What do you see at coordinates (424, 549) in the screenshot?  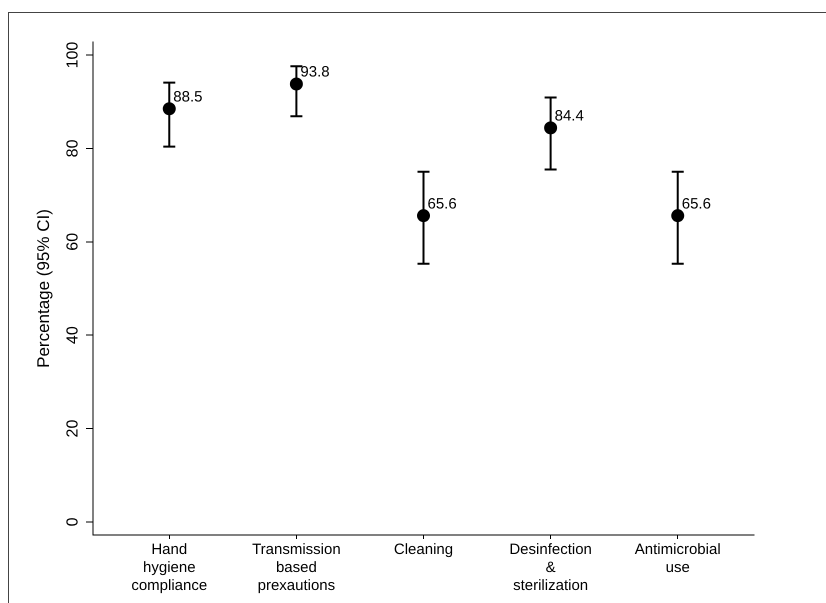 I see `x-tick-label: Cleaning` at bounding box center [424, 549].